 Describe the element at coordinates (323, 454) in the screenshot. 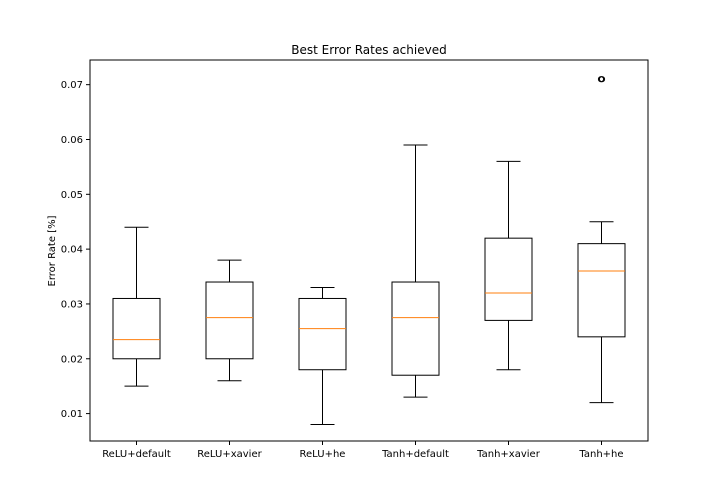

I see `x-tick-label-relu-he: ReLU+he` at that location.